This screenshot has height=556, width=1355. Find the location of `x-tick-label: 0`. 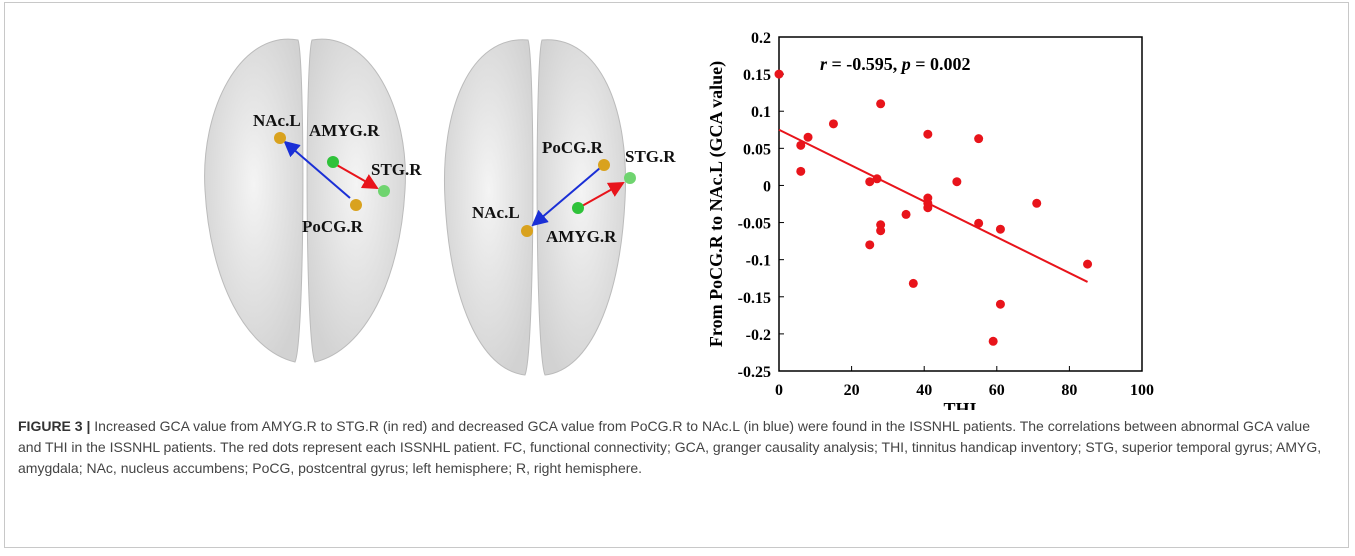

x-tick-label: 0 is located at coordinates (779, 390).